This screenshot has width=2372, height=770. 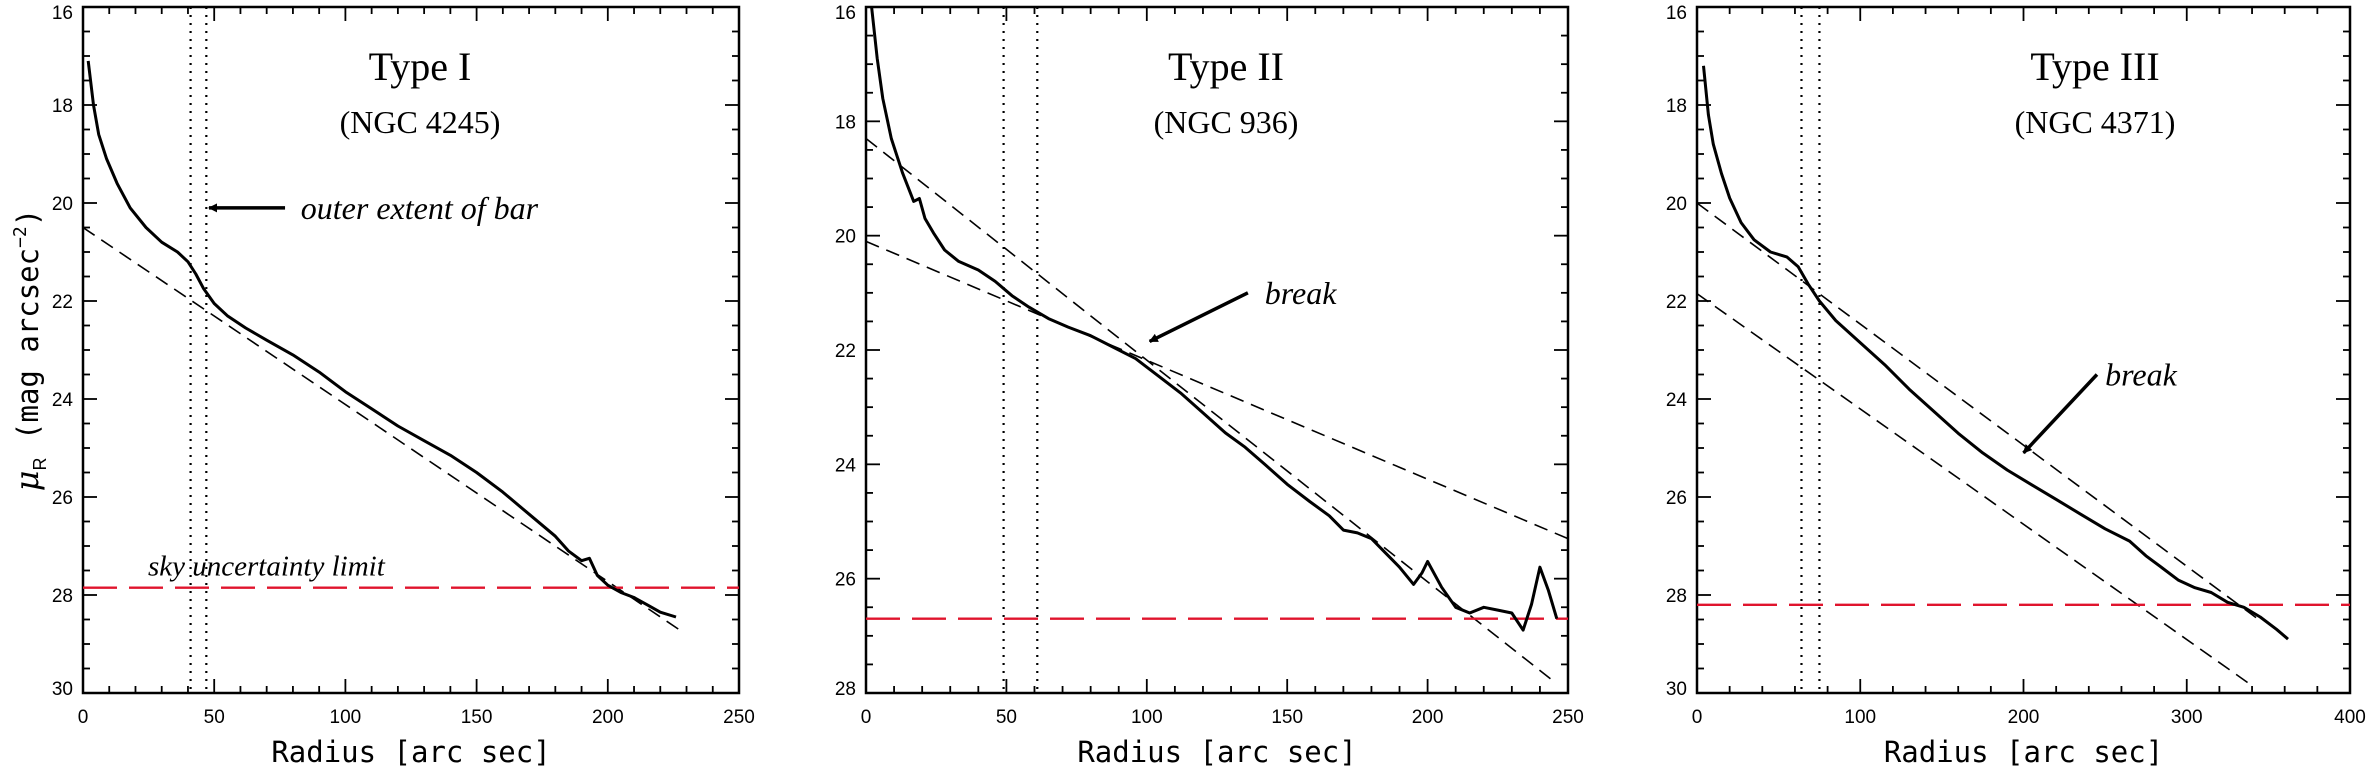 What do you see at coordinates (27, 480) in the screenshot?
I see `y-axis-symbol: μ` at bounding box center [27, 480].